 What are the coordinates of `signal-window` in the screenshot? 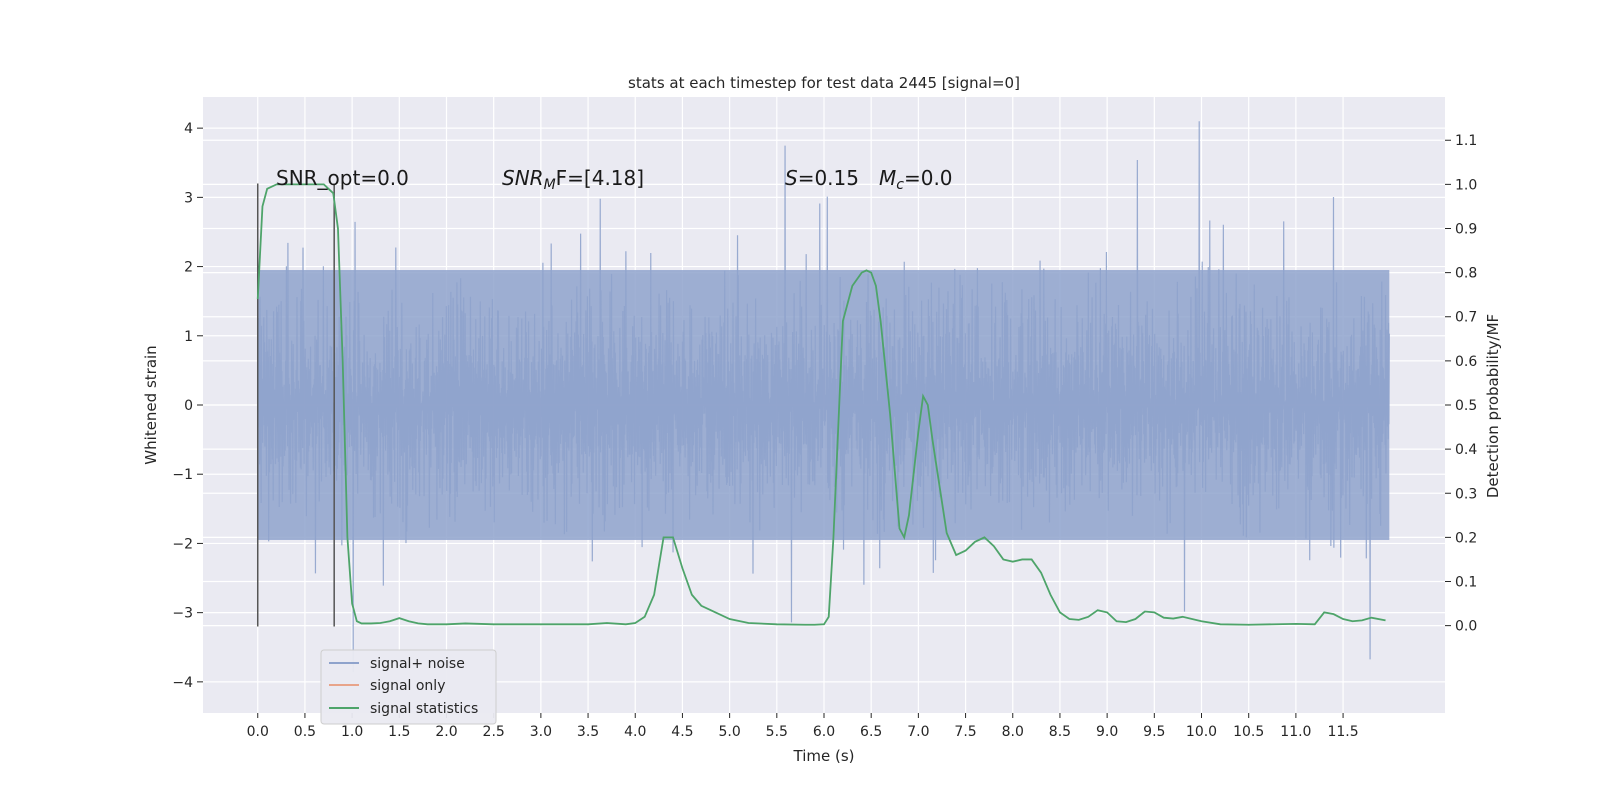 It's located at (295, 405).